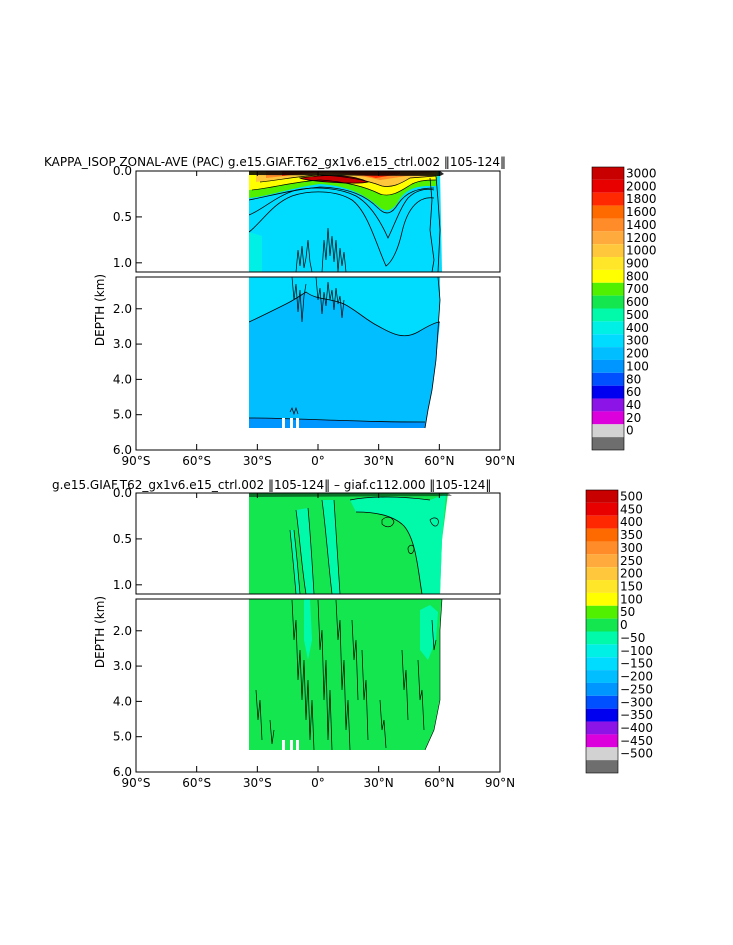 The height and width of the screenshot is (945, 733). Describe the element at coordinates (122, 631) in the screenshot. I see `panel-2-ytick-label: 2.0` at that location.